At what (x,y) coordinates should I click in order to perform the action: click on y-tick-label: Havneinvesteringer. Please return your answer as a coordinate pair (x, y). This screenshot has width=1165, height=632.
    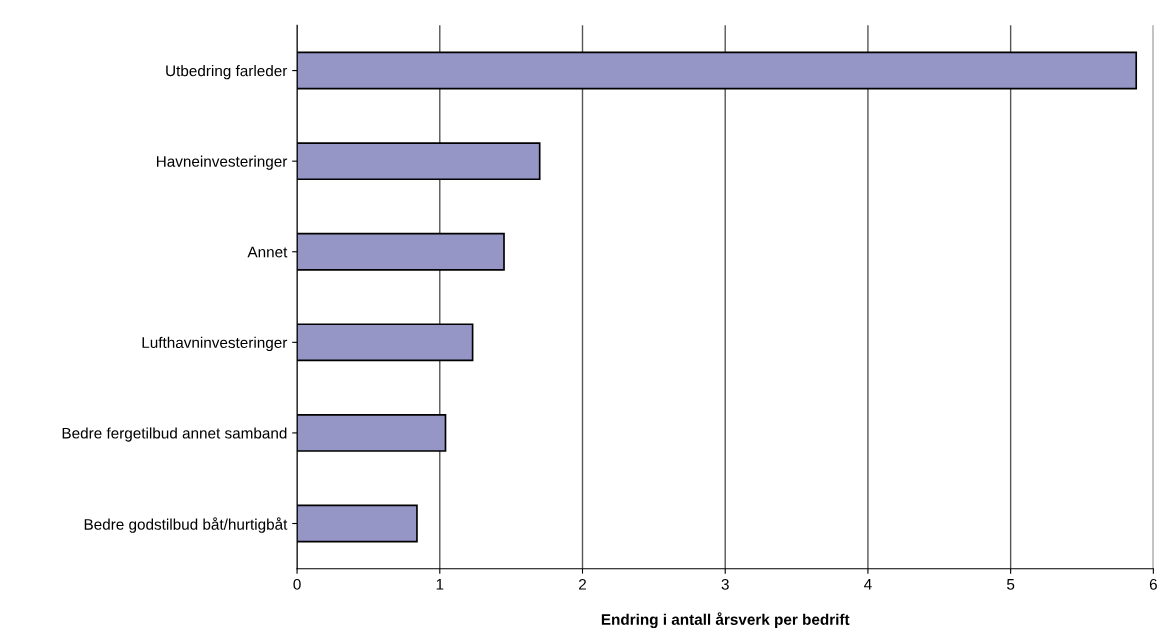
    Looking at the image, I should click on (222, 162).